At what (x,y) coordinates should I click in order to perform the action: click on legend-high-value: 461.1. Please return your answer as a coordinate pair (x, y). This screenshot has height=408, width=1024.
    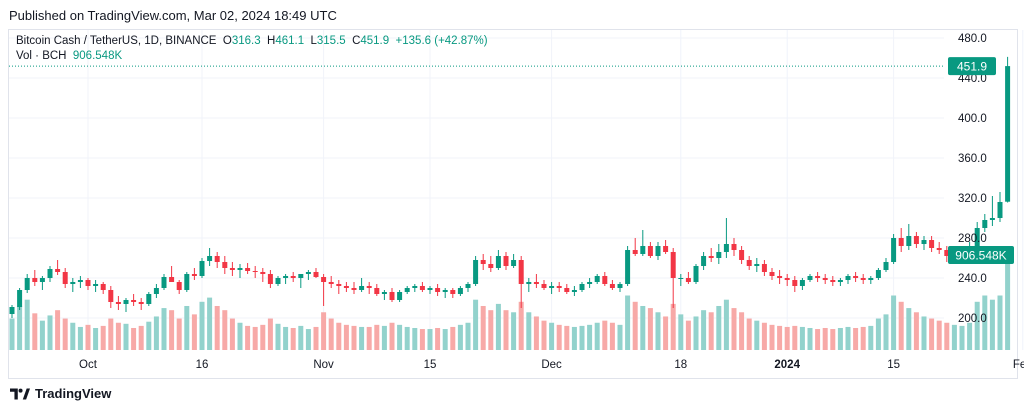
    Looking at the image, I should click on (290, 41).